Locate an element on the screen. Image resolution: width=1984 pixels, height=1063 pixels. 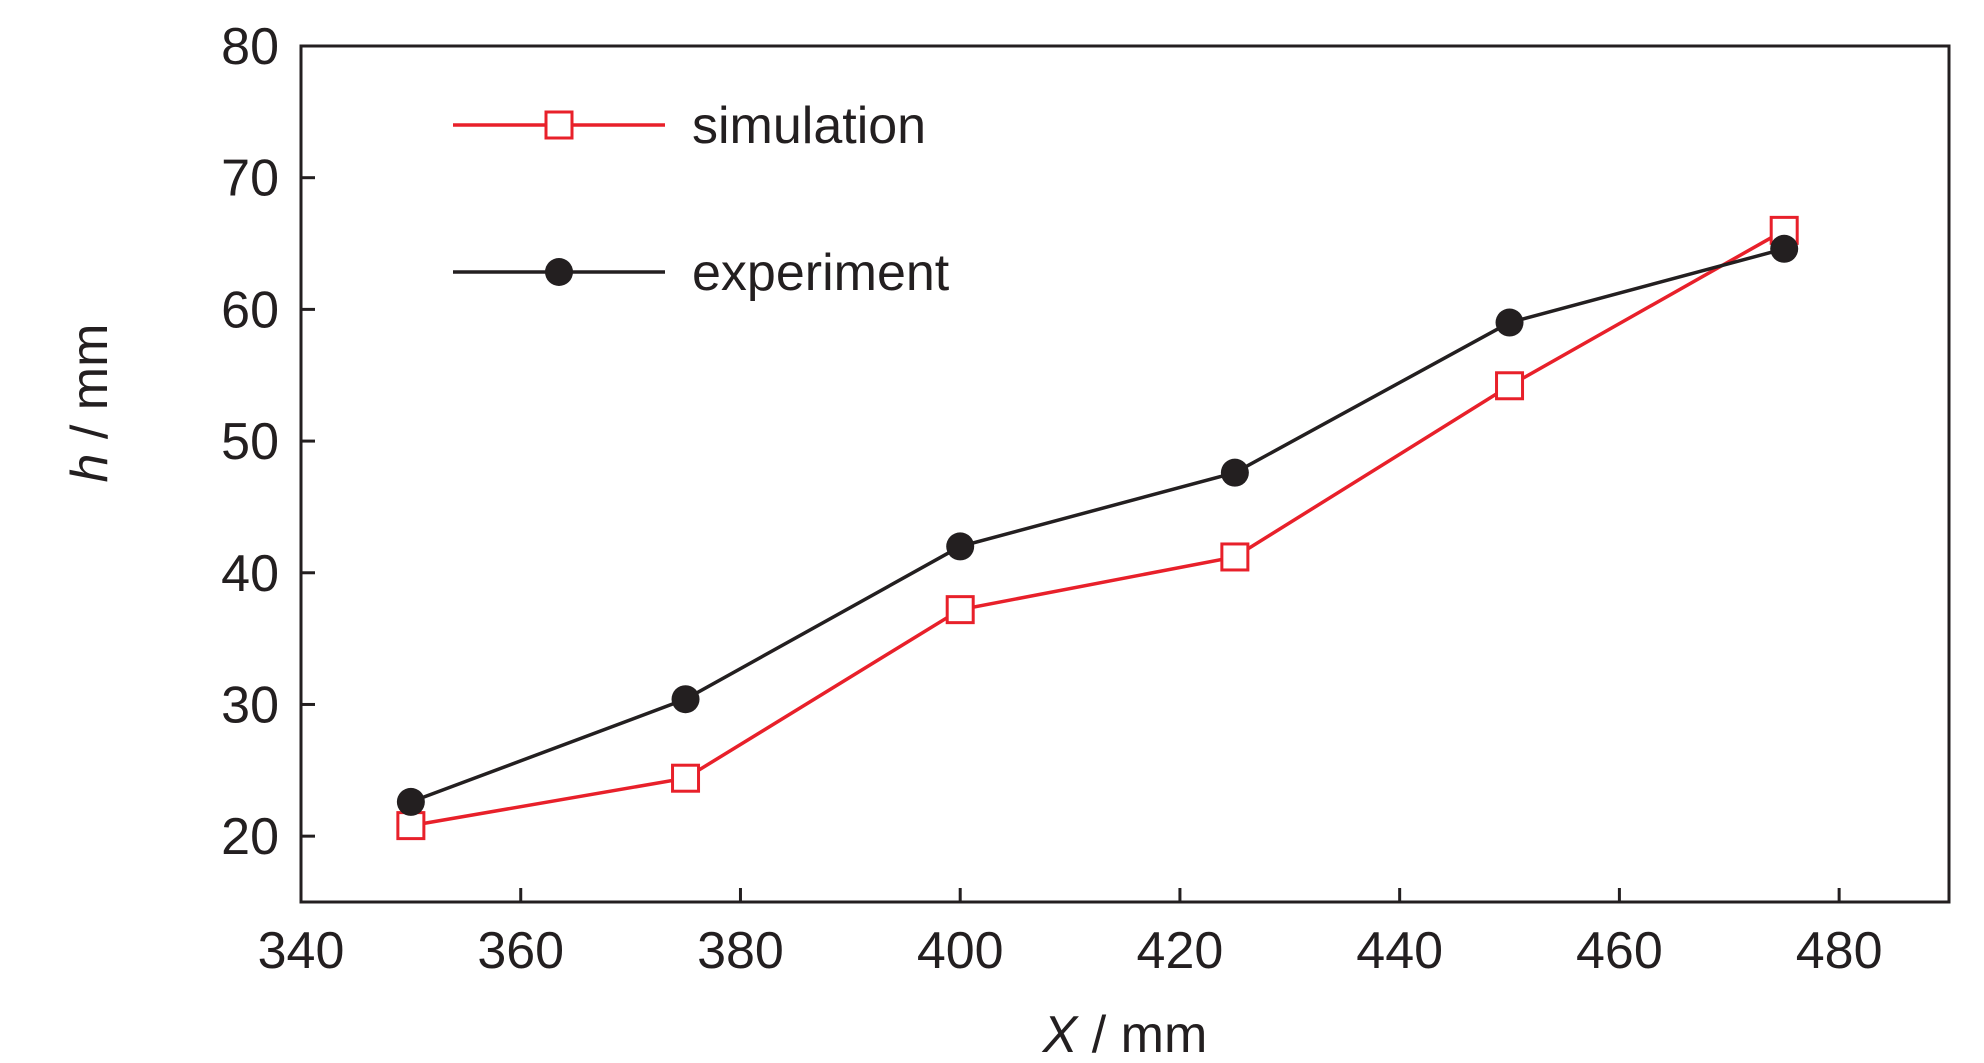
x-tick-label: 380 is located at coordinates (740, 951).